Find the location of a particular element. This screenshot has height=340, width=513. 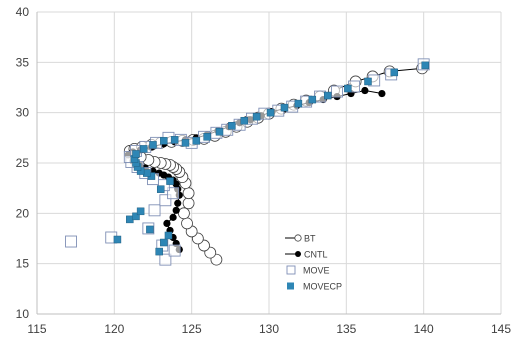

legend-marker-move is located at coordinates (291, 270).